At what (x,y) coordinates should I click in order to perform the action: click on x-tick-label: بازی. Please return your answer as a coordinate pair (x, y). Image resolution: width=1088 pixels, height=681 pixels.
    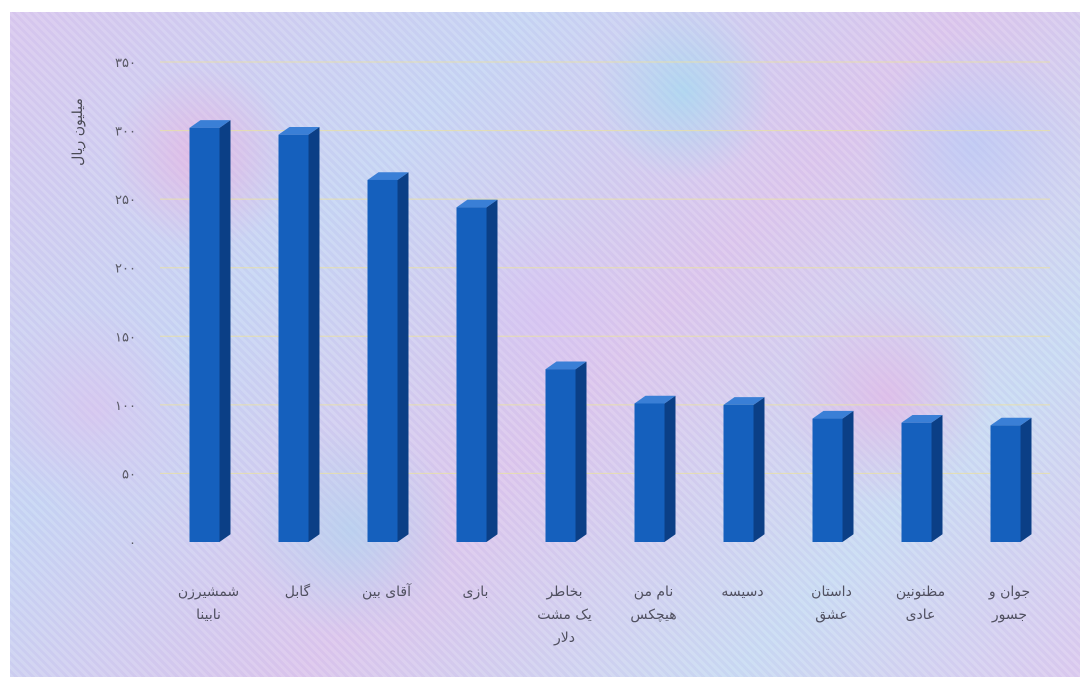
    Looking at the image, I should click on (476, 592).